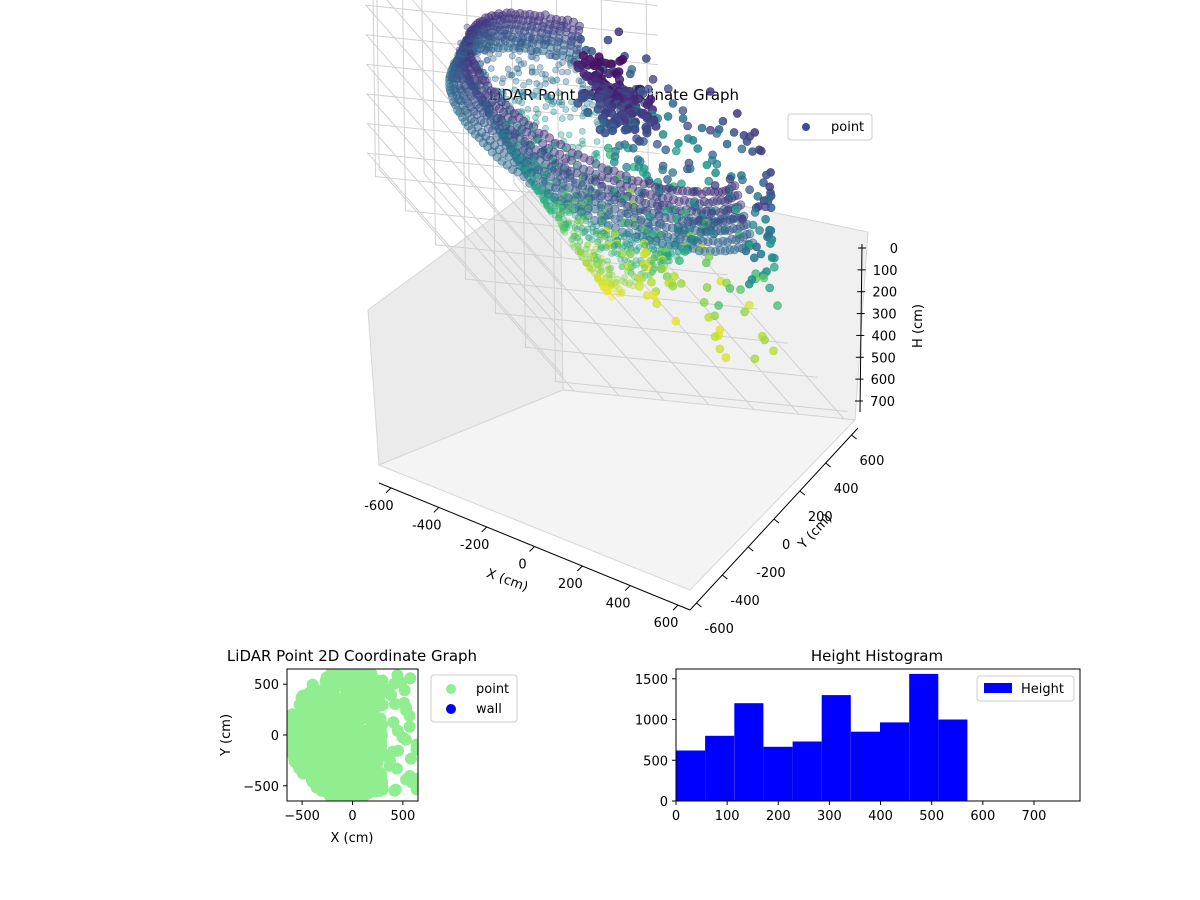  I want to click on x-ticks-3d: -600 -400 -200 0 200 400 600, so click(521, 559).